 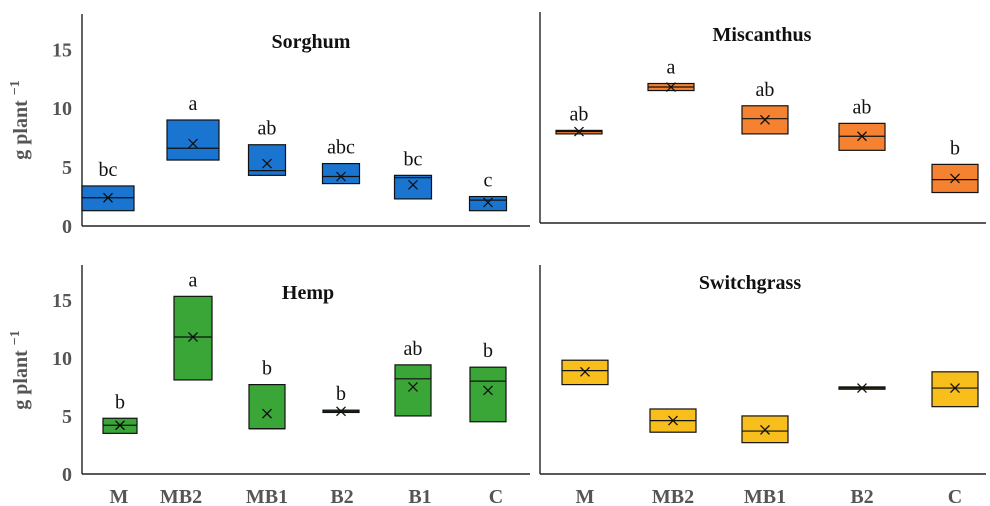 I want to click on significance-label: abc, so click(x=341, y=148).